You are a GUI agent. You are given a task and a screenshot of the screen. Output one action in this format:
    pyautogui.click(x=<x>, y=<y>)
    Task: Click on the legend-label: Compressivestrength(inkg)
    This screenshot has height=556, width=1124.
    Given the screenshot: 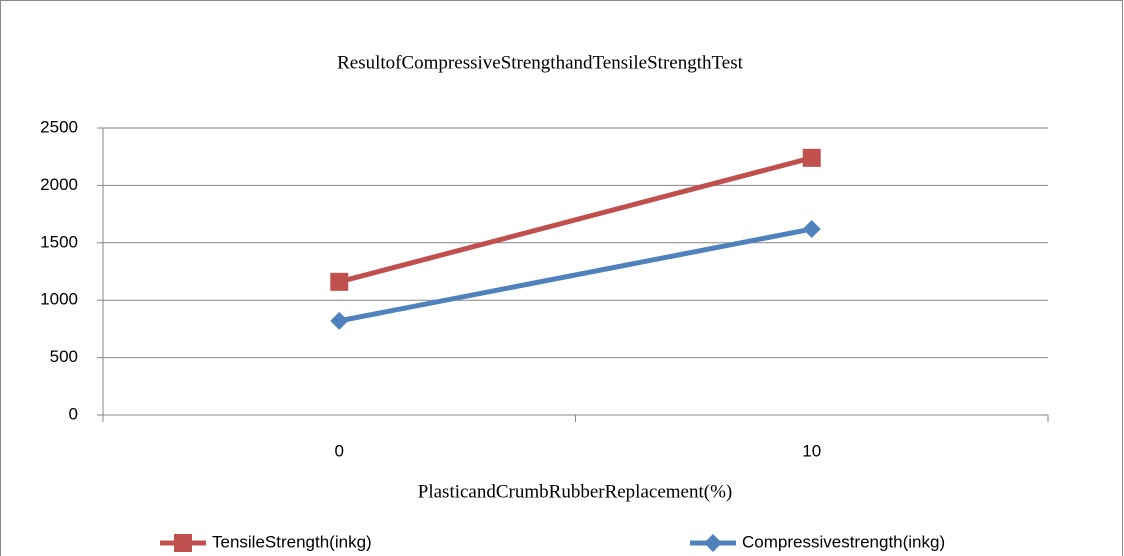 What is the action you would take?
    pyautogui.click(x=843, y=541)
    